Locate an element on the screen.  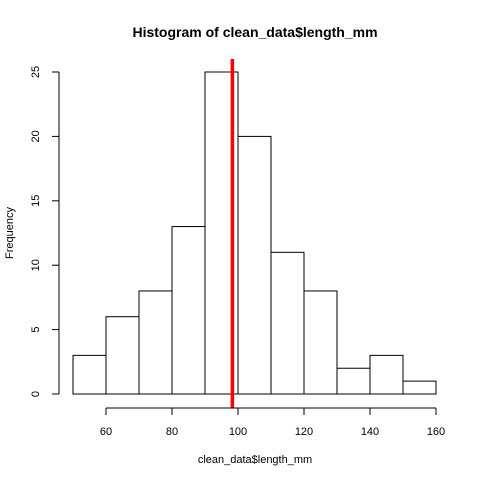
y-tick-label-0: 0 is located at coordinates (36, 394).